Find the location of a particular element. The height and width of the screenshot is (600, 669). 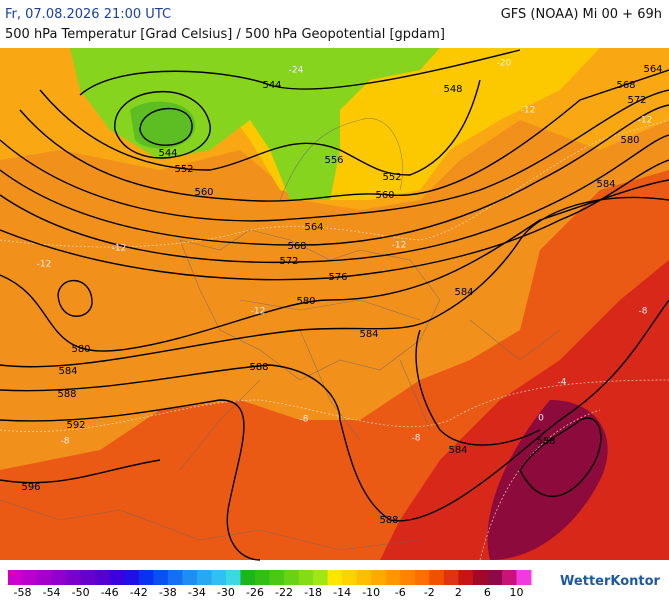

contour-label: 596 is located at coordinates (30, 487).